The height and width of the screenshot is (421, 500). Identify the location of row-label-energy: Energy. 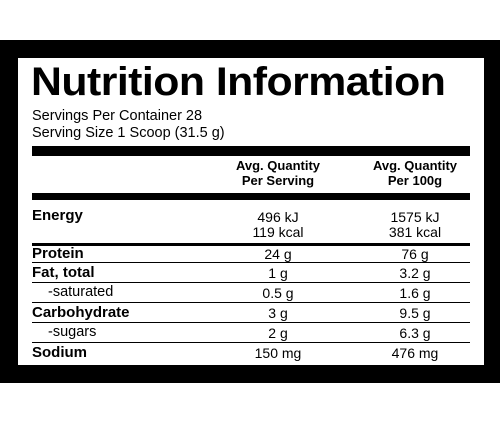
(57, 215).